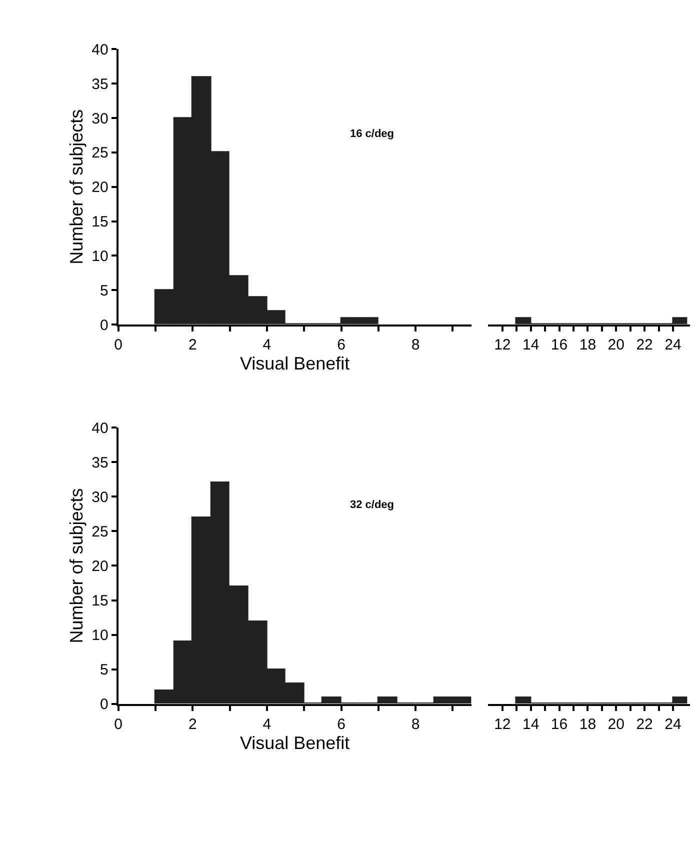 The width and height of the screenshot is (698, 860). What do you see at coordinates (372, 505) in the screenshot?
I see `annotation: 32 c/deg` at bounding box center [372, 505].